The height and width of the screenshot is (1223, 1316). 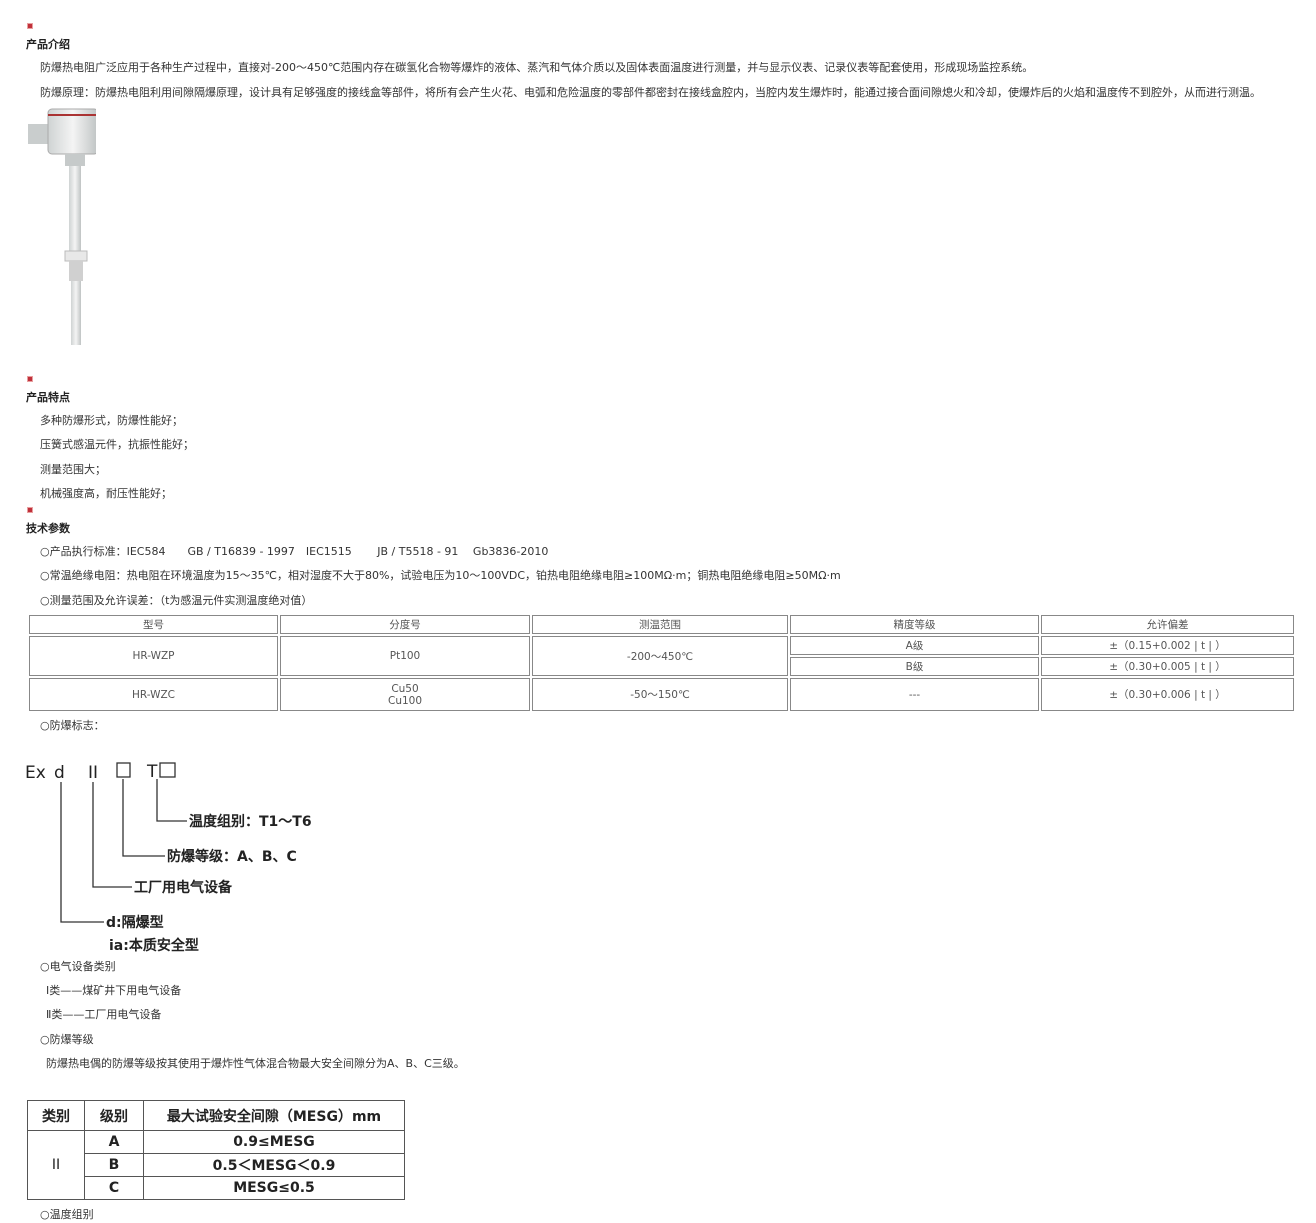 What do you see at coordinates (72, 725) in the screenshot?
I see `ex-mark-label: ○防爆标志：` at bounding box center [72, 725].